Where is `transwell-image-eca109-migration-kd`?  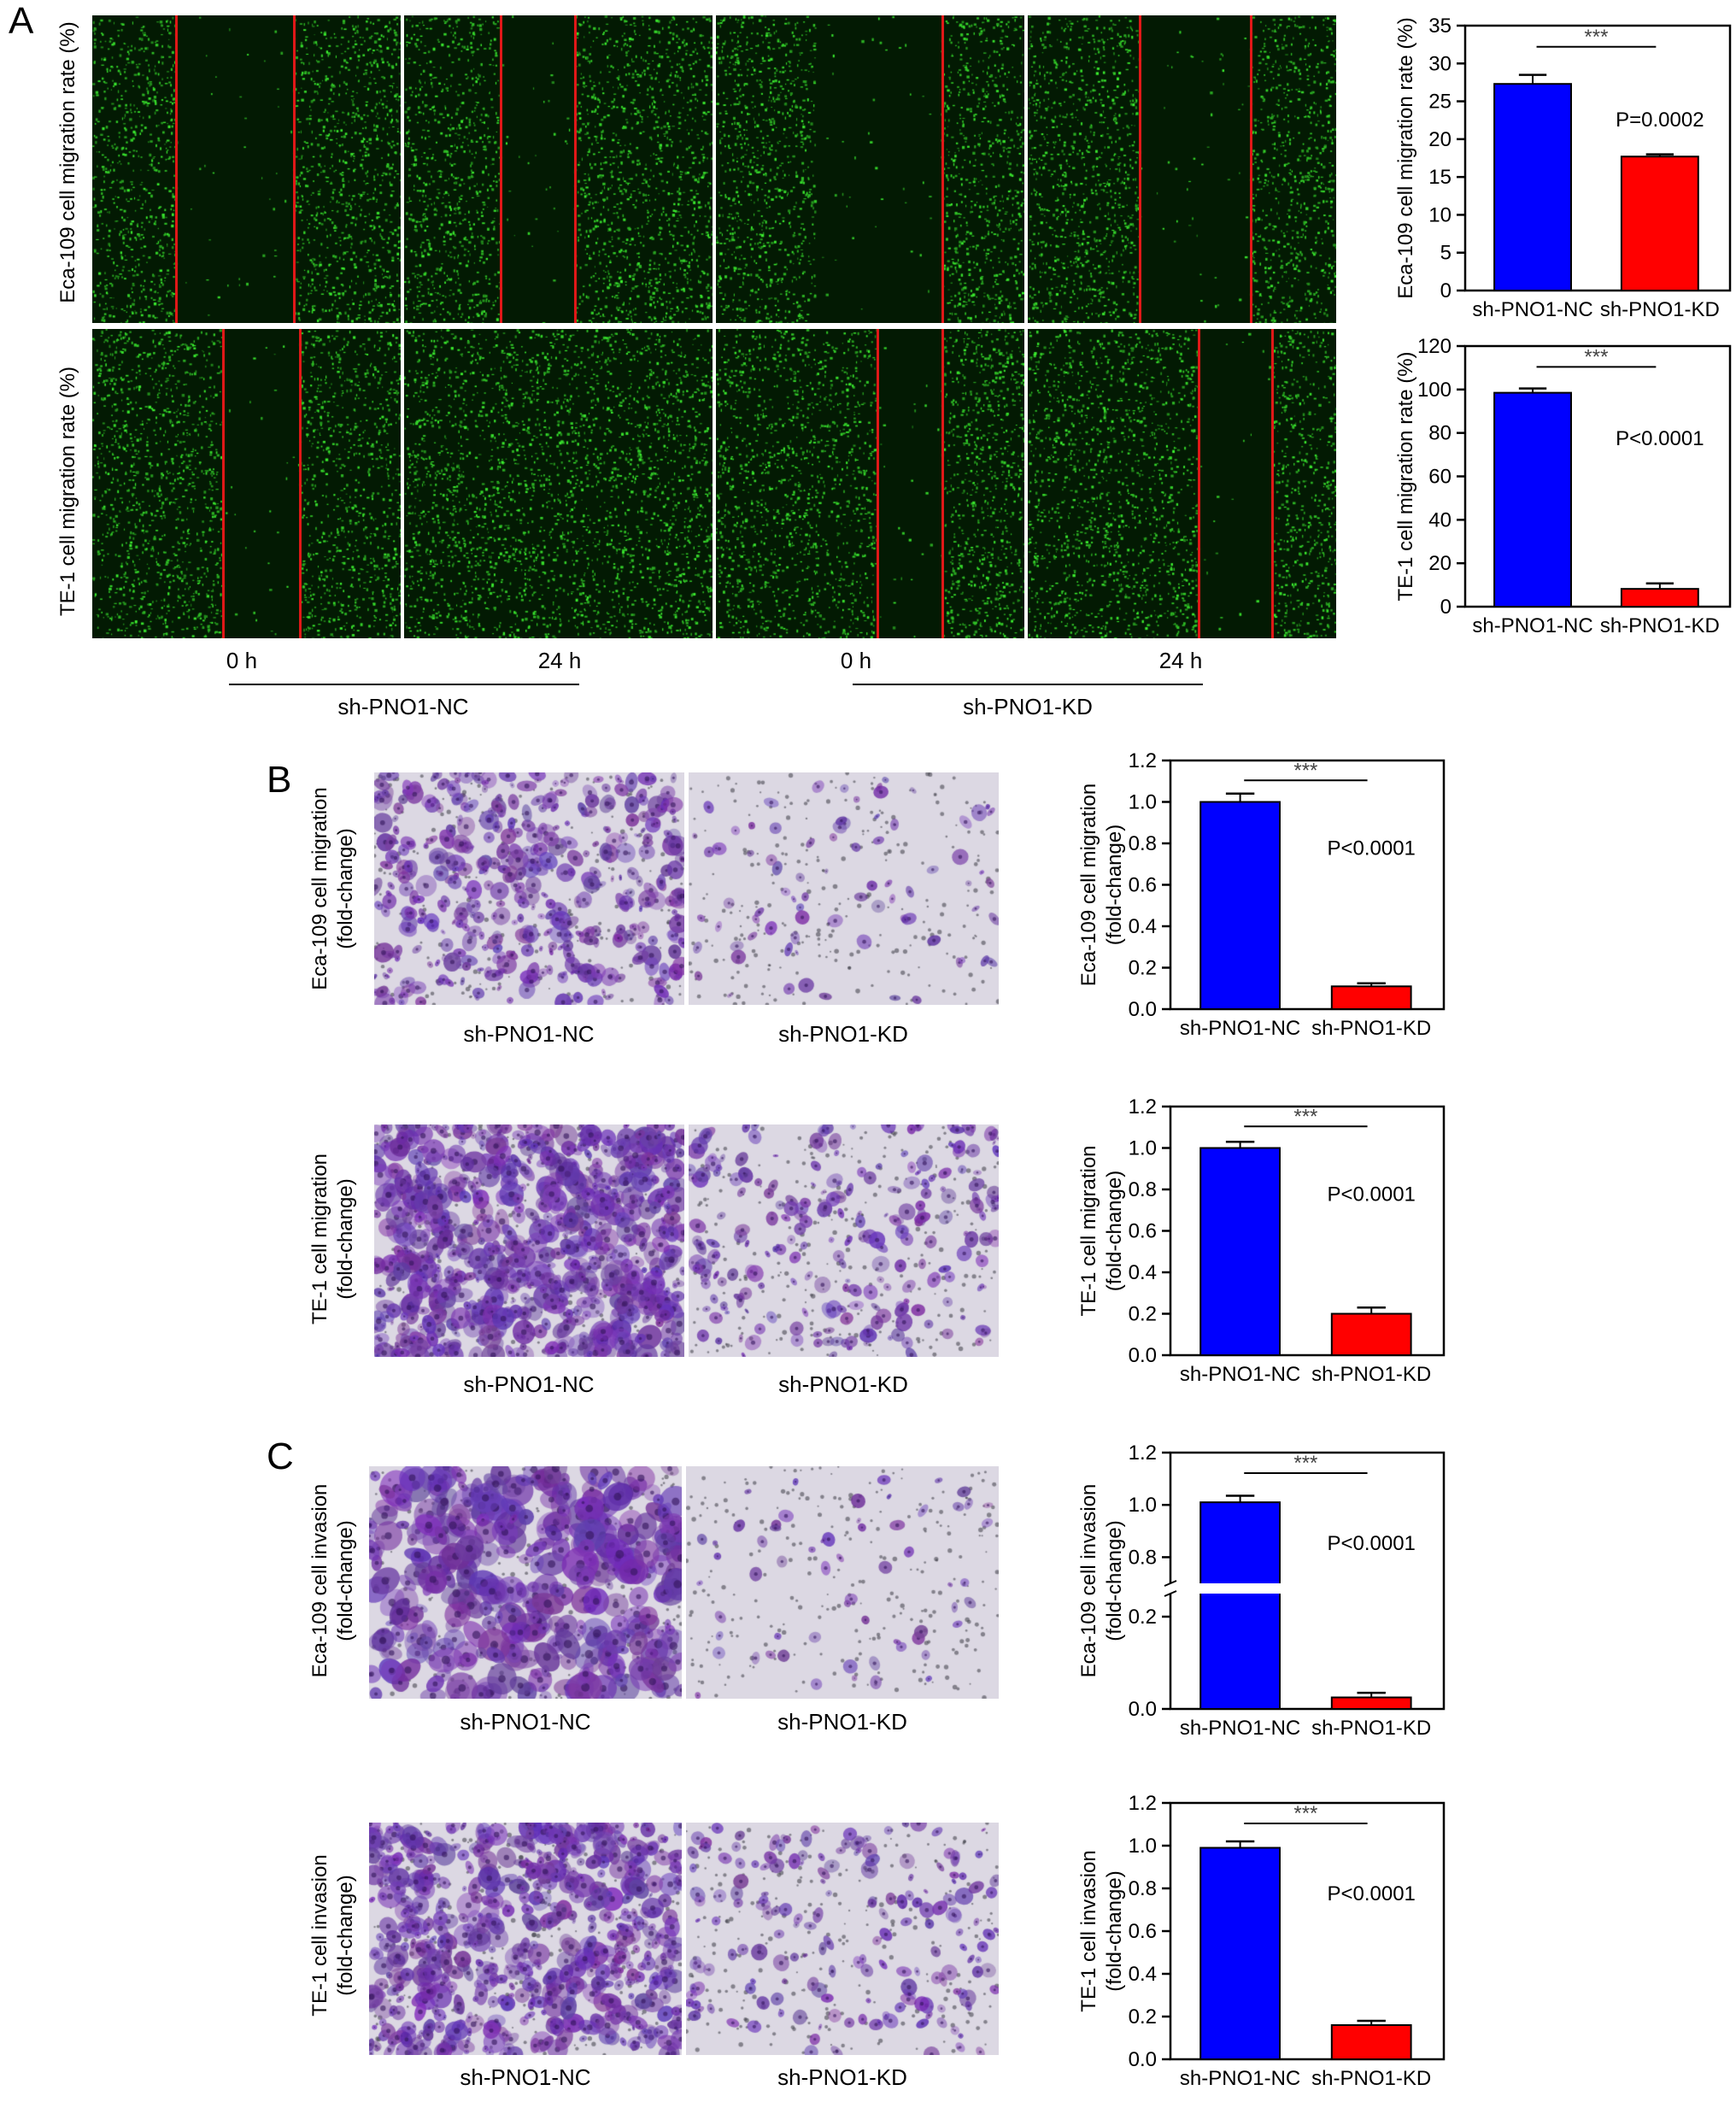
transwell-image-eca109-migration-kd is located at coordinates (844, 888).